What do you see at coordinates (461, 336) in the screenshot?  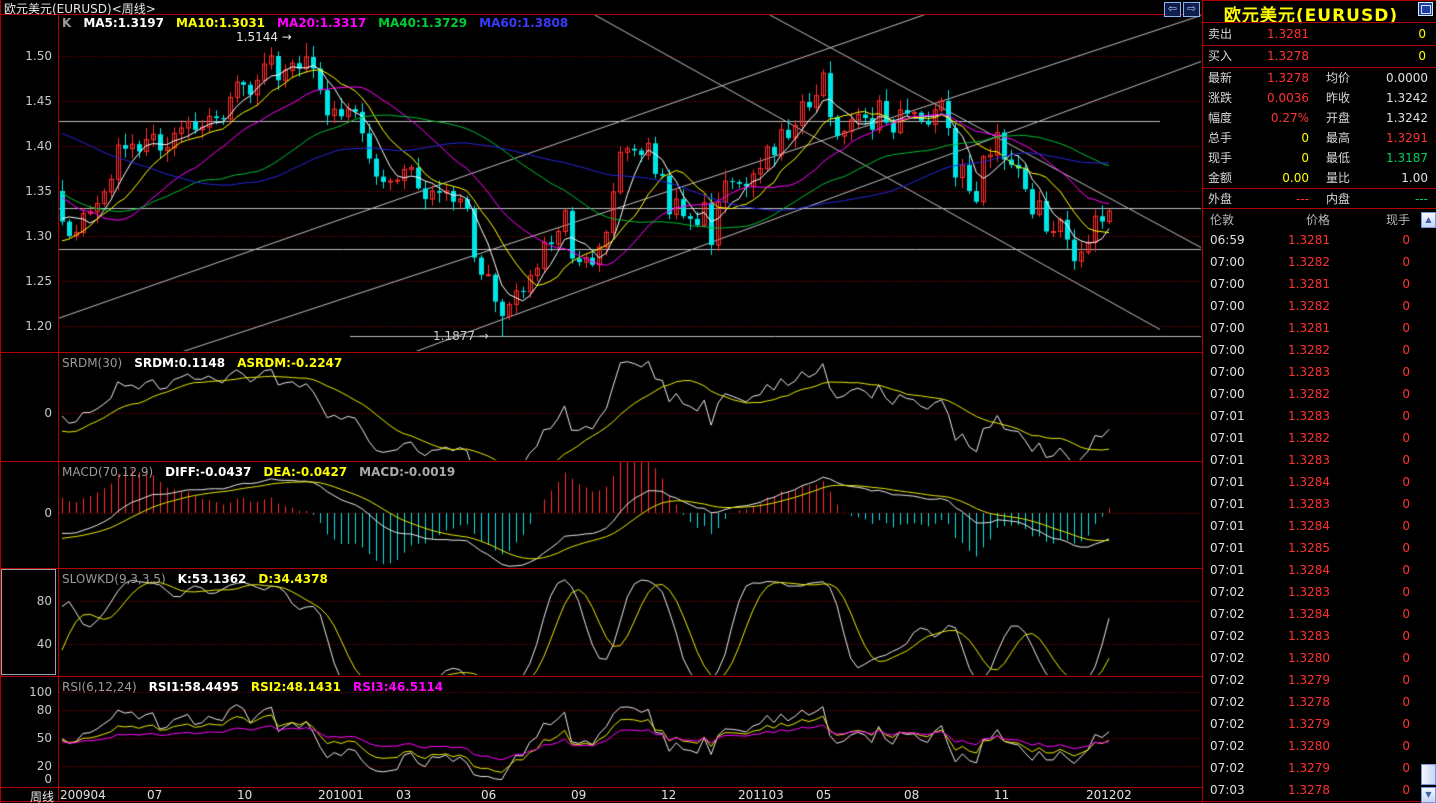 I see `price-annotation: 1.1877 →` at bounding box center [461, 336].